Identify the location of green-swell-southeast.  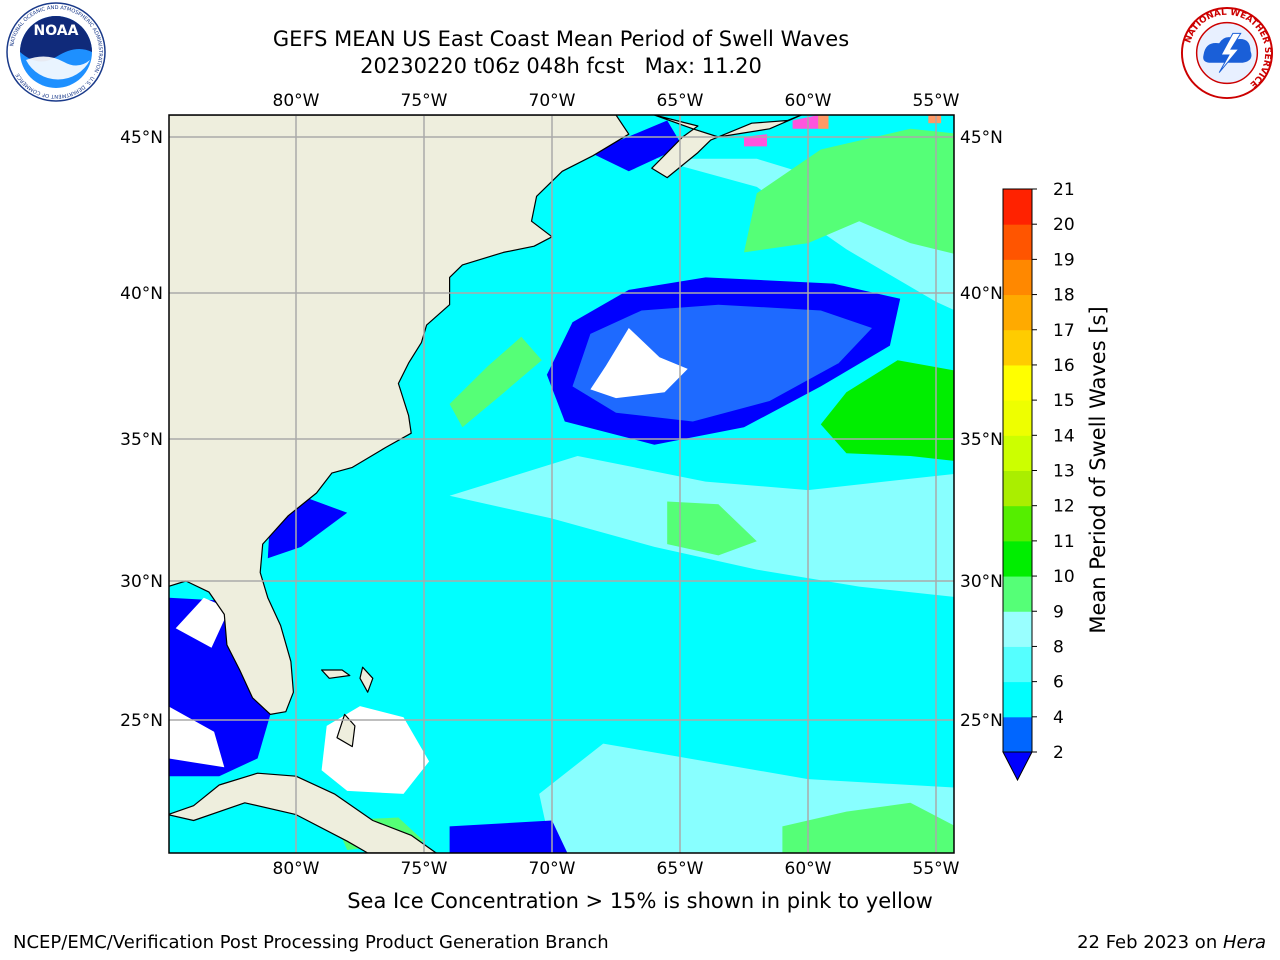
(887, 410).